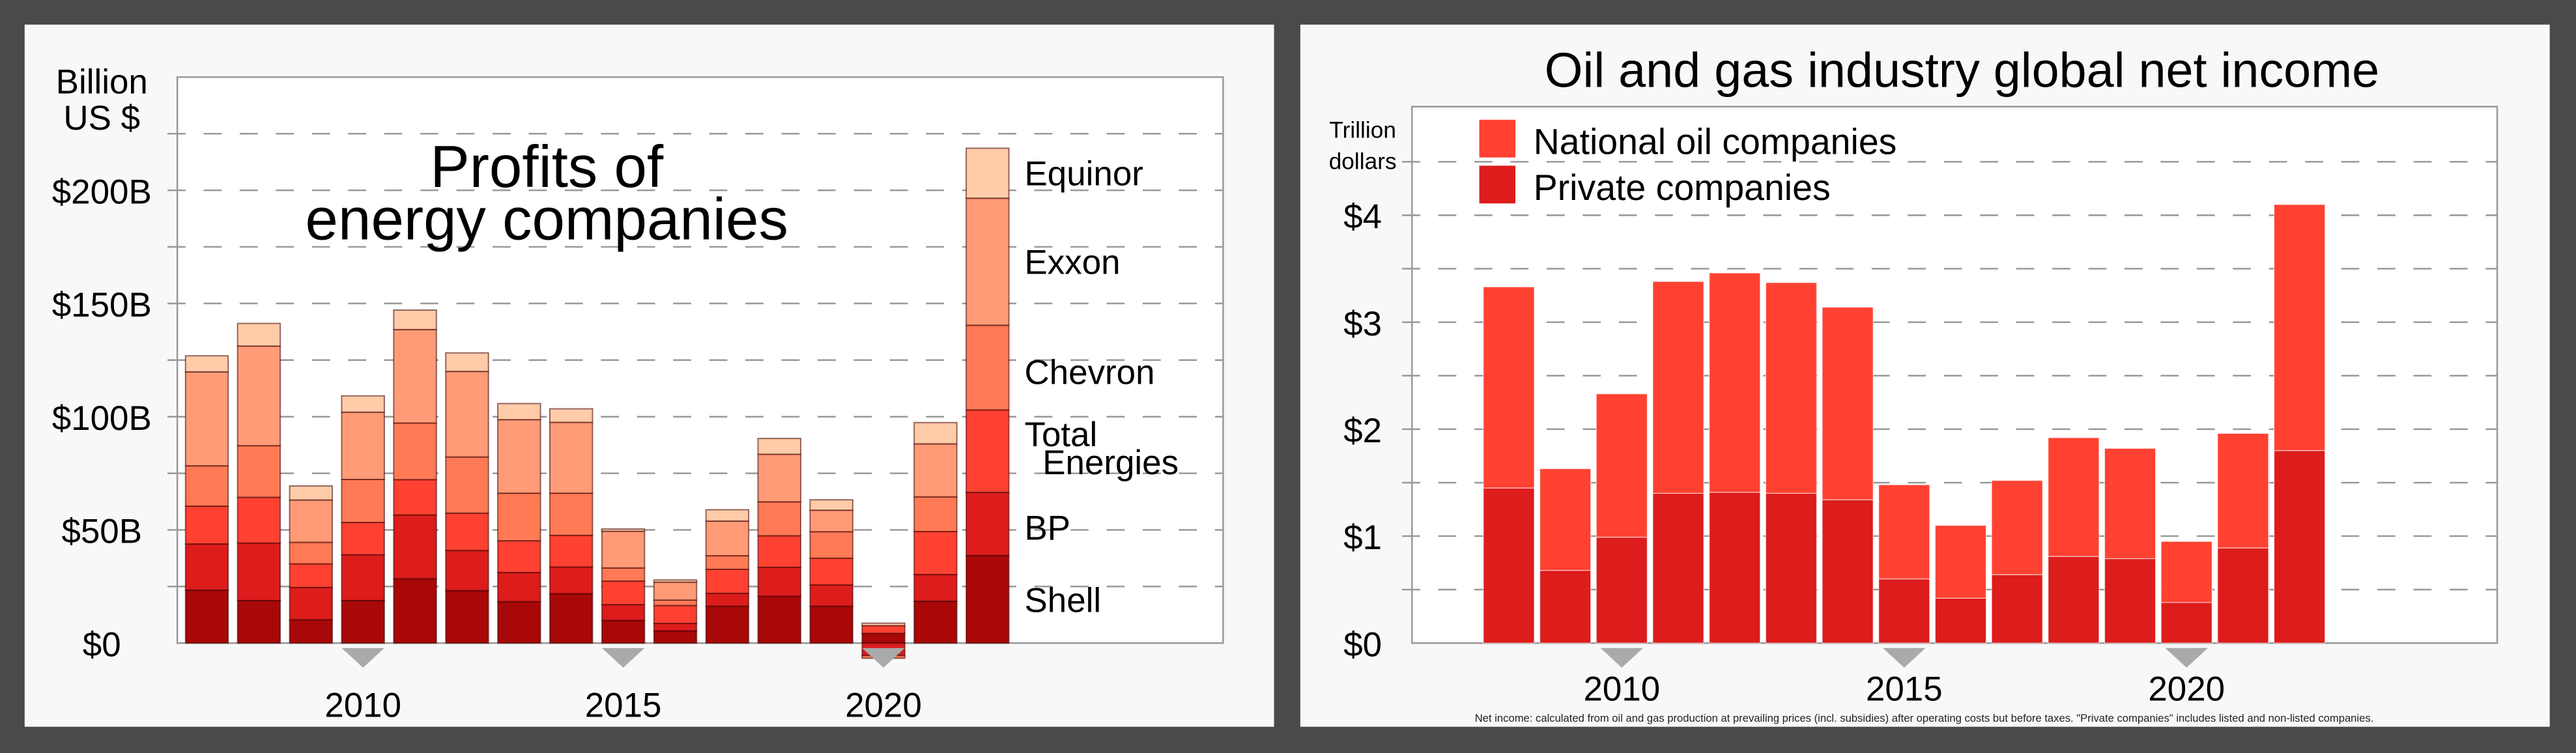 This screenshot has width=2576, height=753. Describe the element at coordinates (206, 419) in the screenshot. I see `bar-segment-exxon-2007` at that location.